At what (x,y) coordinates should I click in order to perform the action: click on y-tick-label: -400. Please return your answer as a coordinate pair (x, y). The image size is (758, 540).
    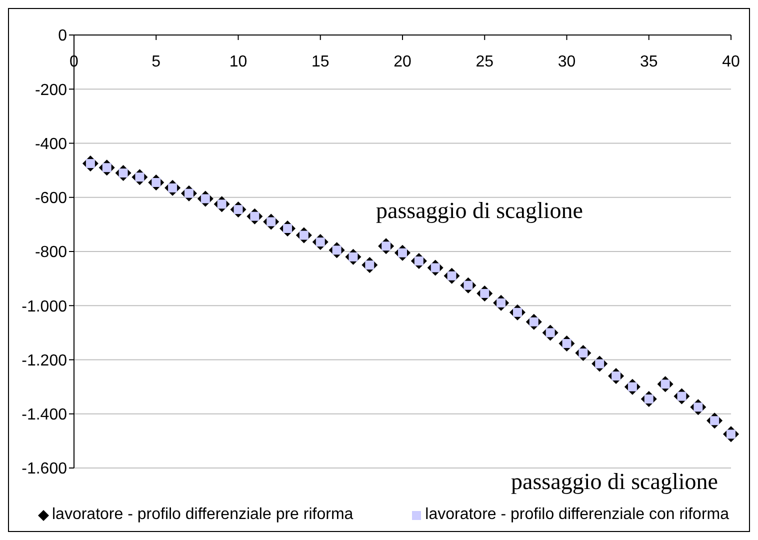
    Looking at the image, I should click on (51, 144).